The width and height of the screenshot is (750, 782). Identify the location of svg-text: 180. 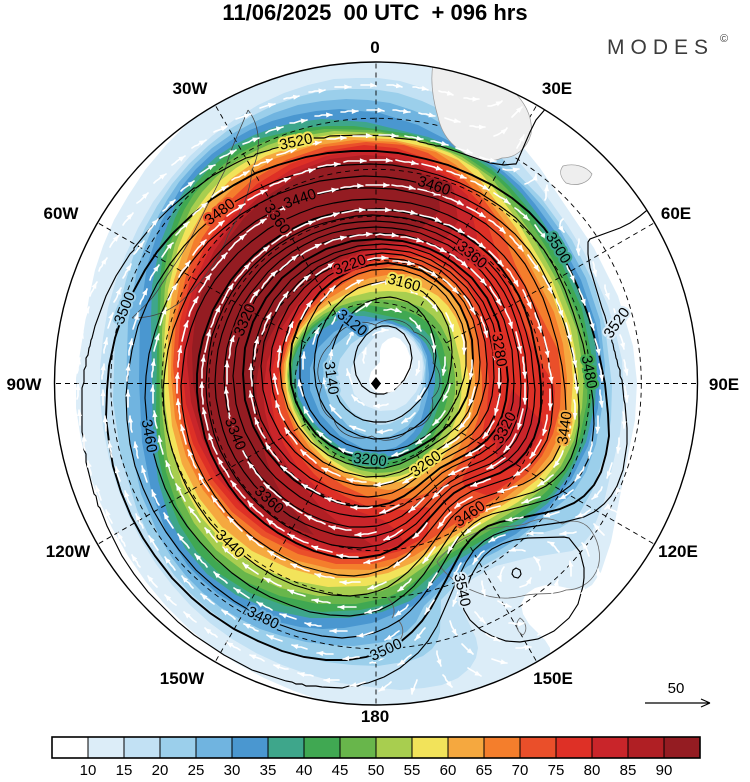
(375, 716).